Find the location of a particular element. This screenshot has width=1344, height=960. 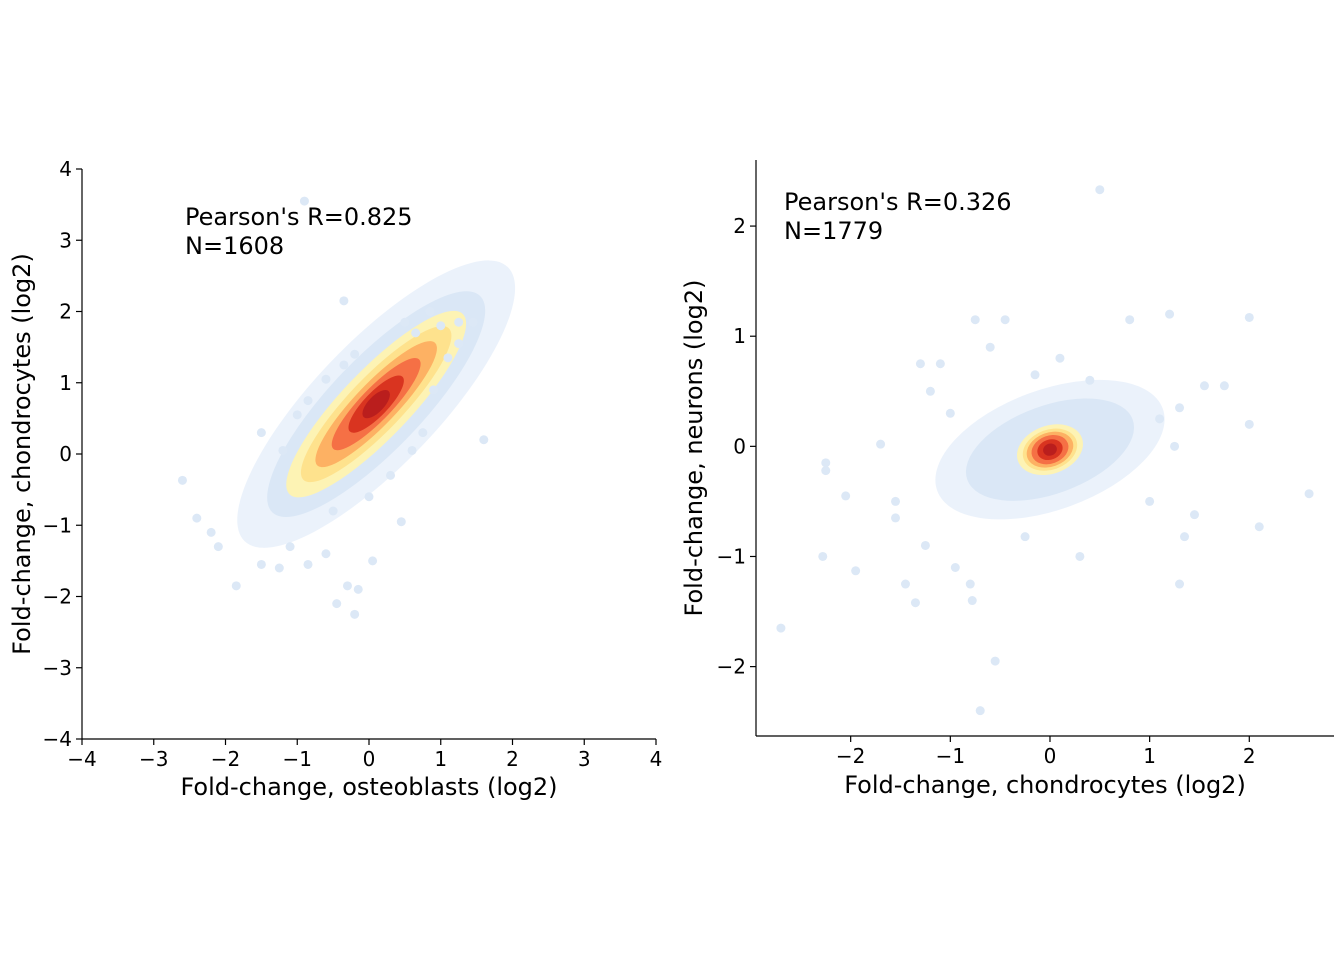

right-density-layer is located at coordinates (1050, 449).